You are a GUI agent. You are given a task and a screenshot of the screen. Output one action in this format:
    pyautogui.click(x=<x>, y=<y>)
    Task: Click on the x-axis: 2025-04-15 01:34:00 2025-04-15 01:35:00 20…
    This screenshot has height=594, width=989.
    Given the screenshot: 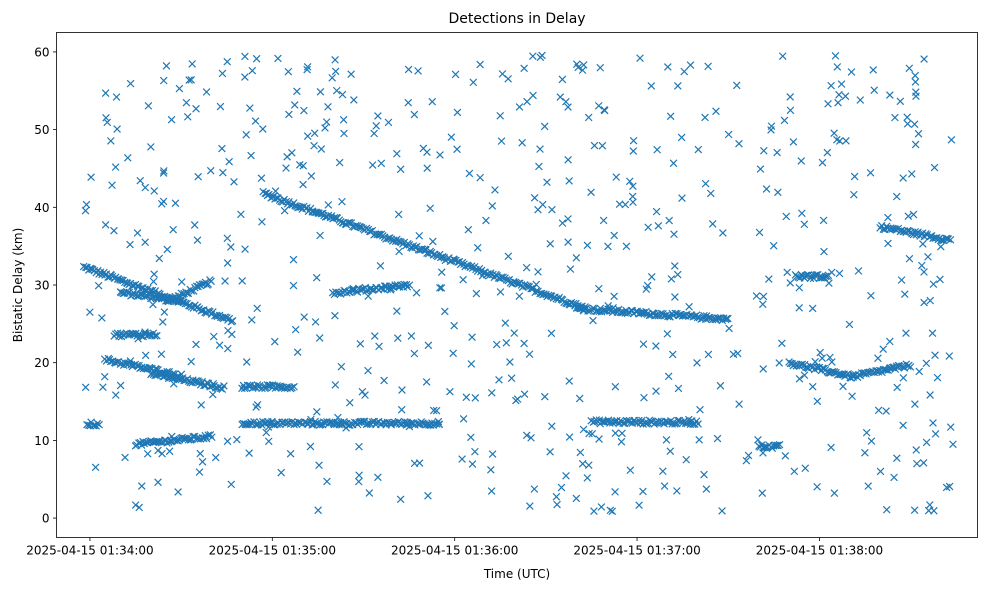 What is the action you would take?
    pyautogui.click(x=454, y=547)
    